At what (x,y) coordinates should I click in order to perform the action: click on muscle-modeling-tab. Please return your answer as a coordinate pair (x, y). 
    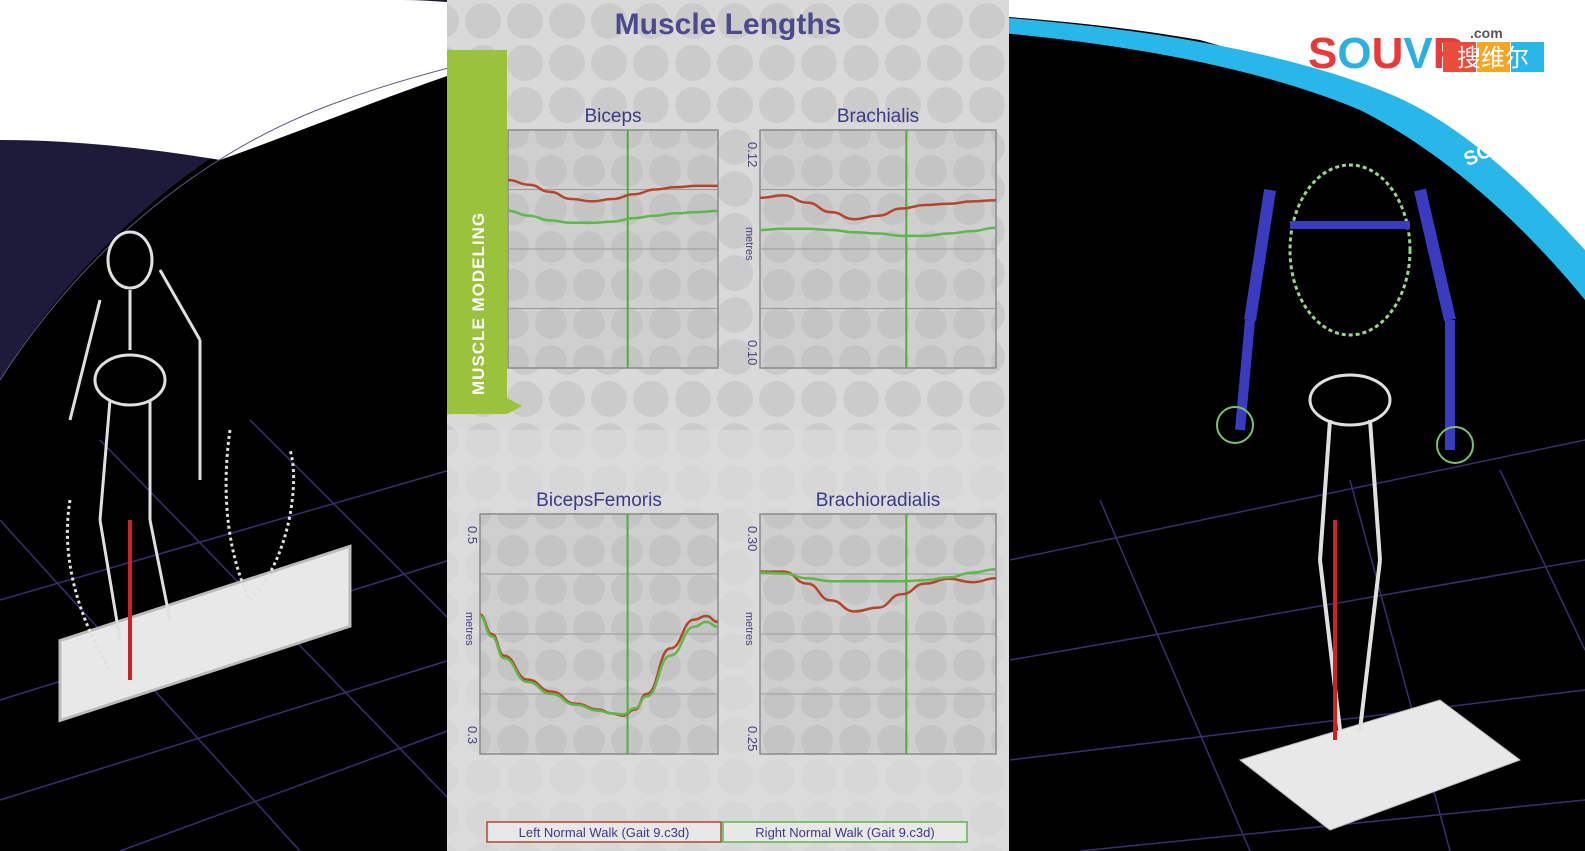
    Looking at the image, I should click on (484, 232).